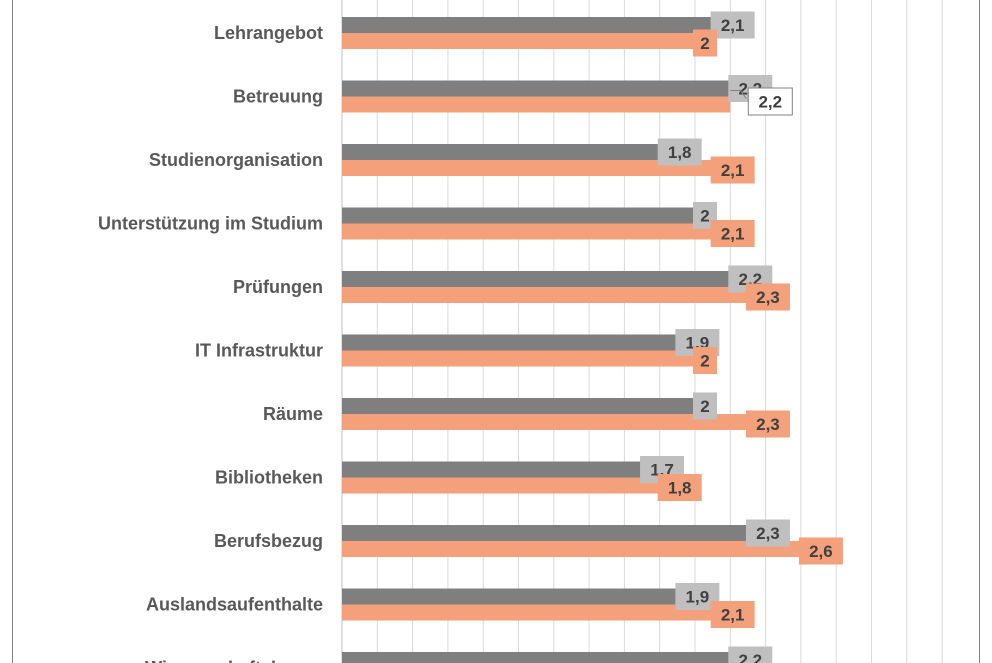 The height and width of the screenshot is (663, 992). I want to click on category-label: Wissenschaftsbezug, so click(234, 660).